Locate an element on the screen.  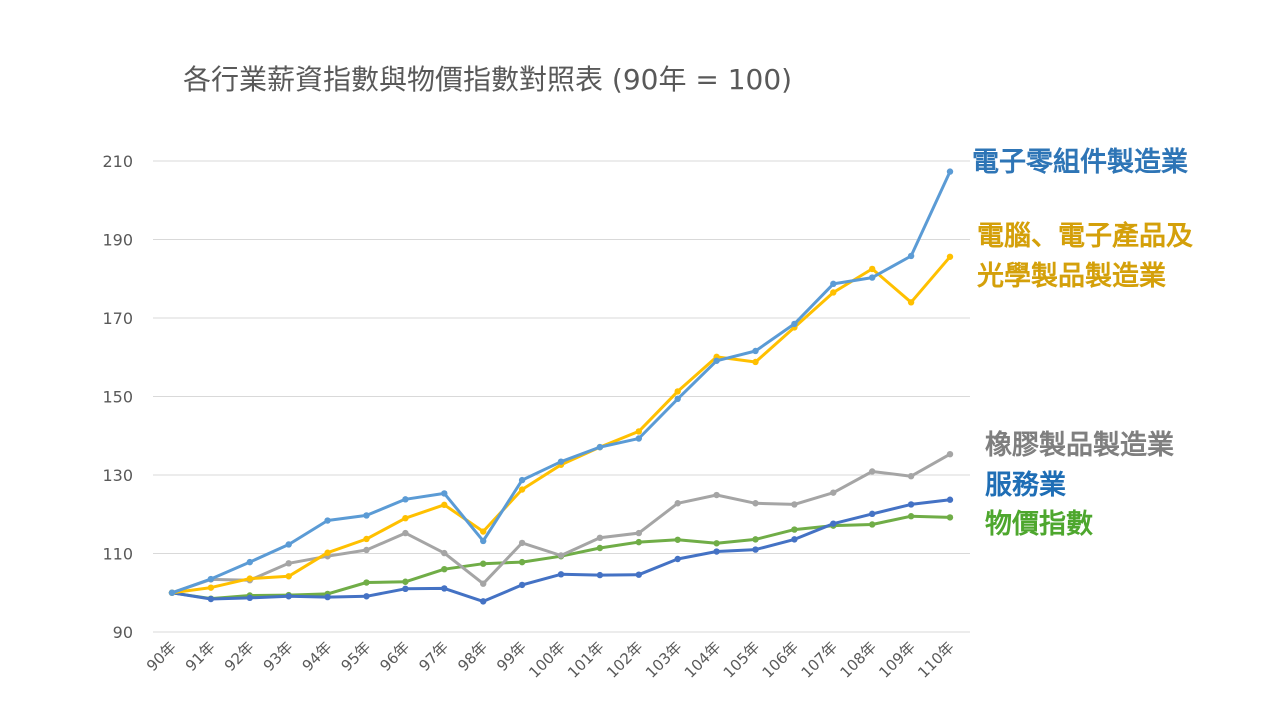
legend-line: 電腦、電子產品及 is located at coordinates (1085, 236).